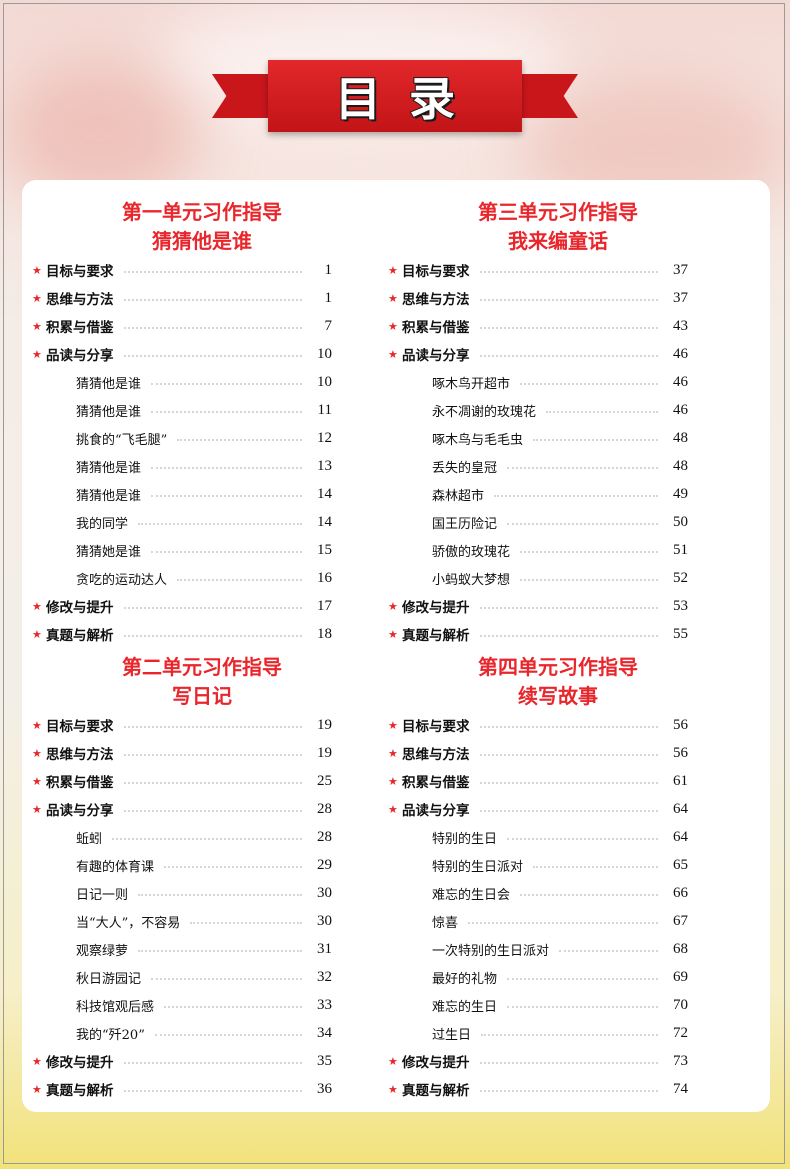 This screenshot has height=1169, width=790. Describe the element at coordinates (538, 809) in the screenshot. I see `toc-entry: ★ 品读与分享 64` at that location.